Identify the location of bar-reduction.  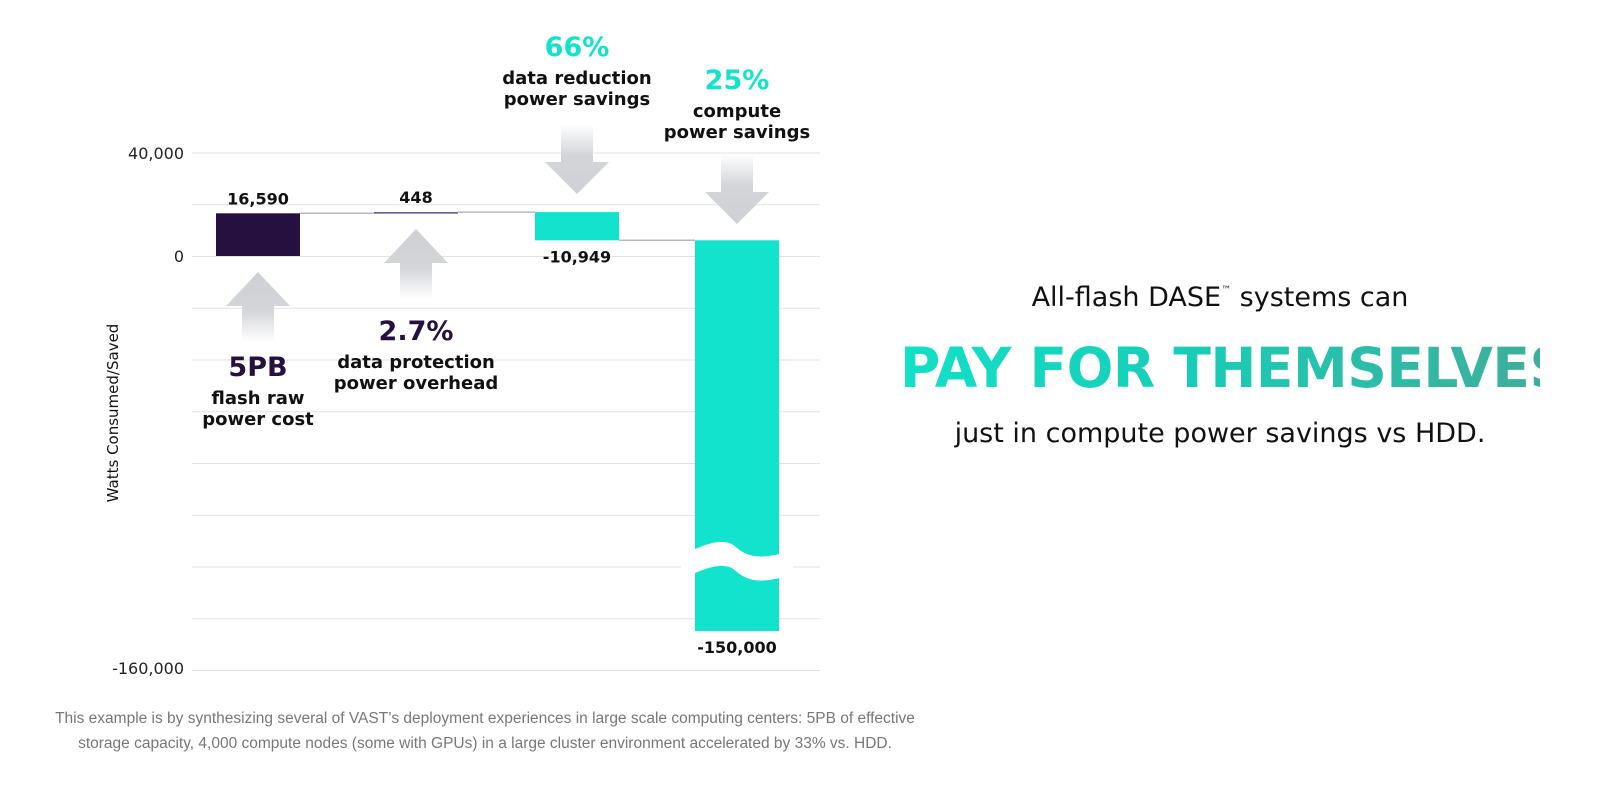
(577, 226).